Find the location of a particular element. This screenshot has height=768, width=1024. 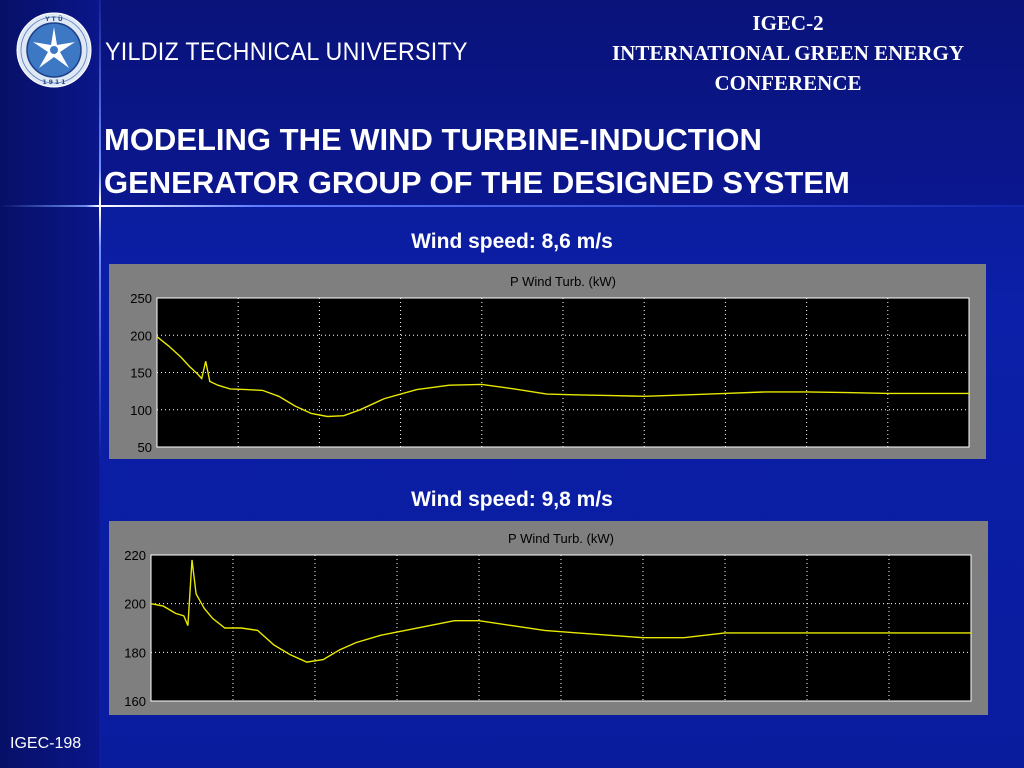

title-line: MODELING THE WIND TURBINE-INDUCTION is located at coordinates (433, 139).